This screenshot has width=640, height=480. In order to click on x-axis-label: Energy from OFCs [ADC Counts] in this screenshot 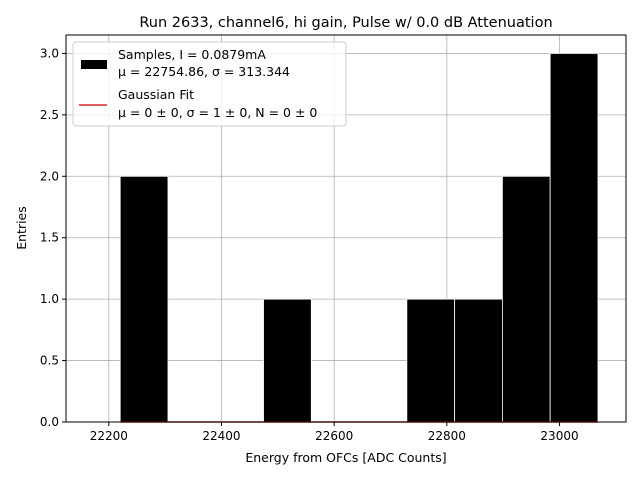, I will do `click(345, 457)`.